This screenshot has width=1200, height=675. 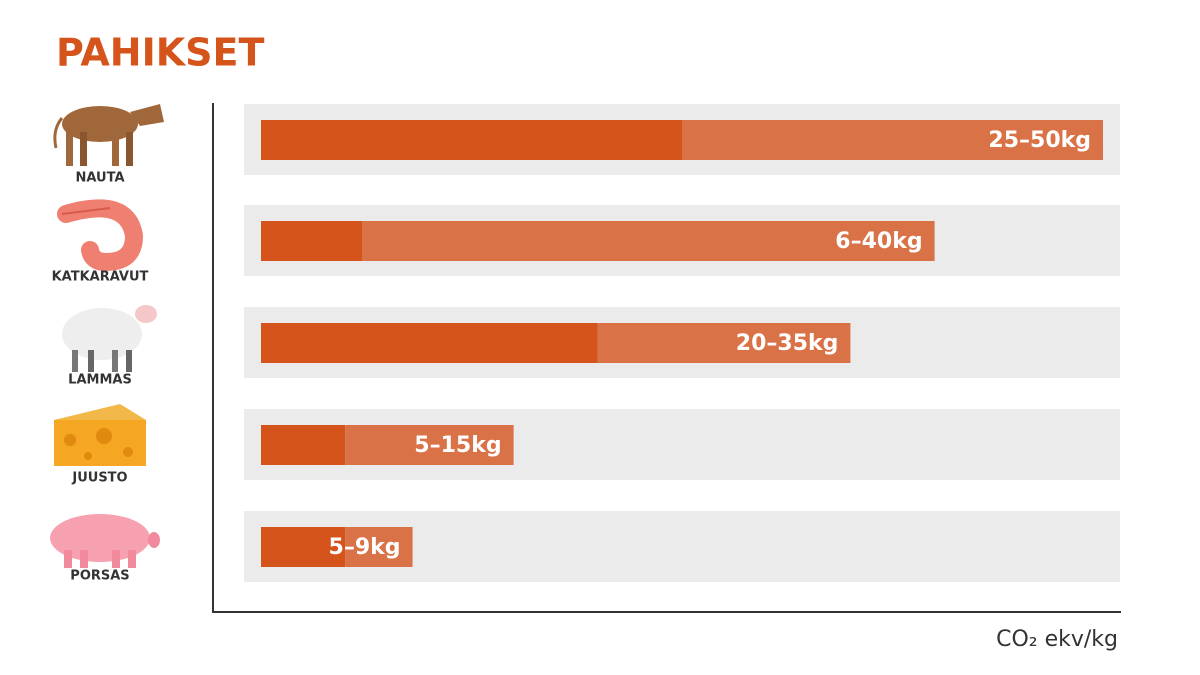 What do you see at coordinates (1057, 639) in the screenshot?
I see `x-axis-label: CO₂ ekv/kg` at bounding box center [1057, 639].